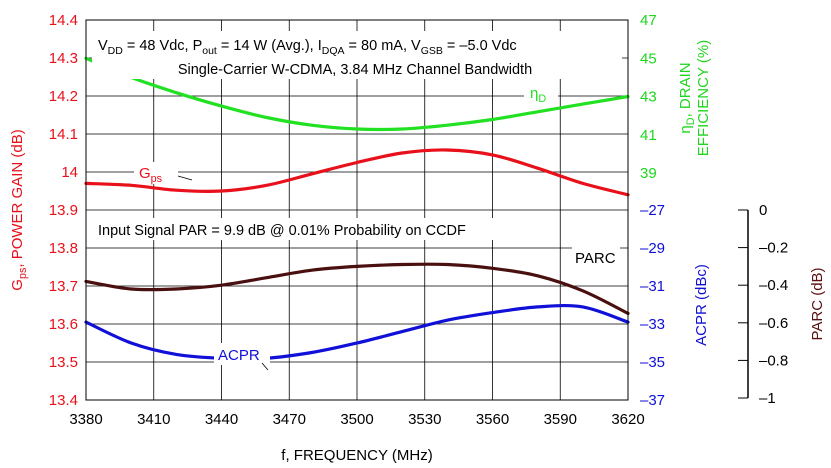 Image resolution: width=831 pixels, height=468 pixels. Describe the element at coordinates (773, 323) in the screenshot. I see `parc-tick-label: –0.6` at that location.